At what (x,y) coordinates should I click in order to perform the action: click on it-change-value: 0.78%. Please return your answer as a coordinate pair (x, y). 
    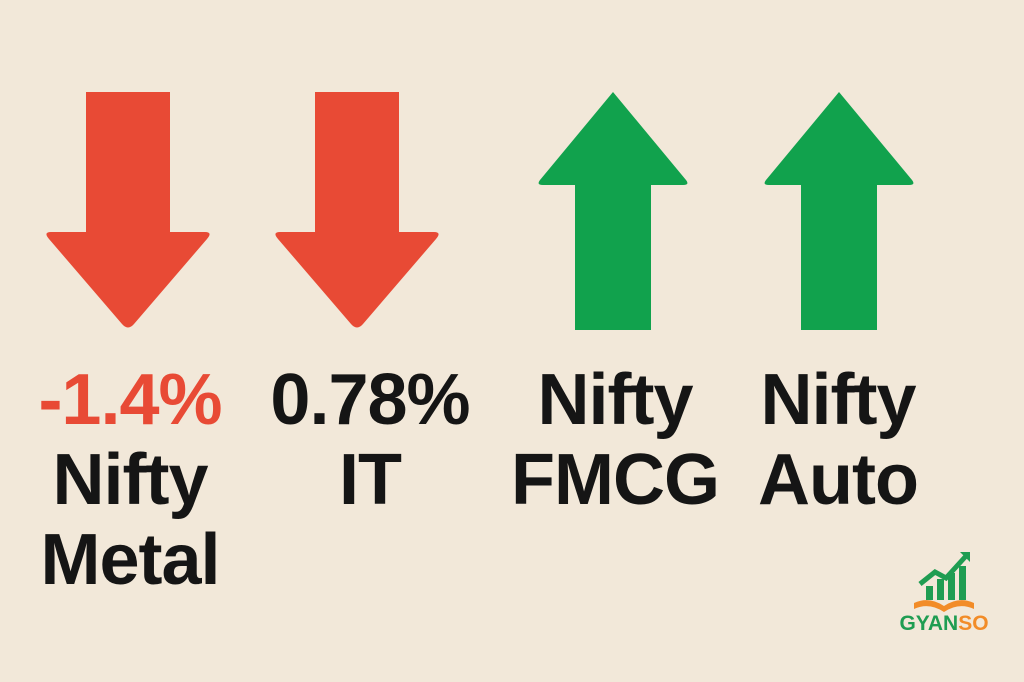
    Looking at the image, I should click on (370, 400).